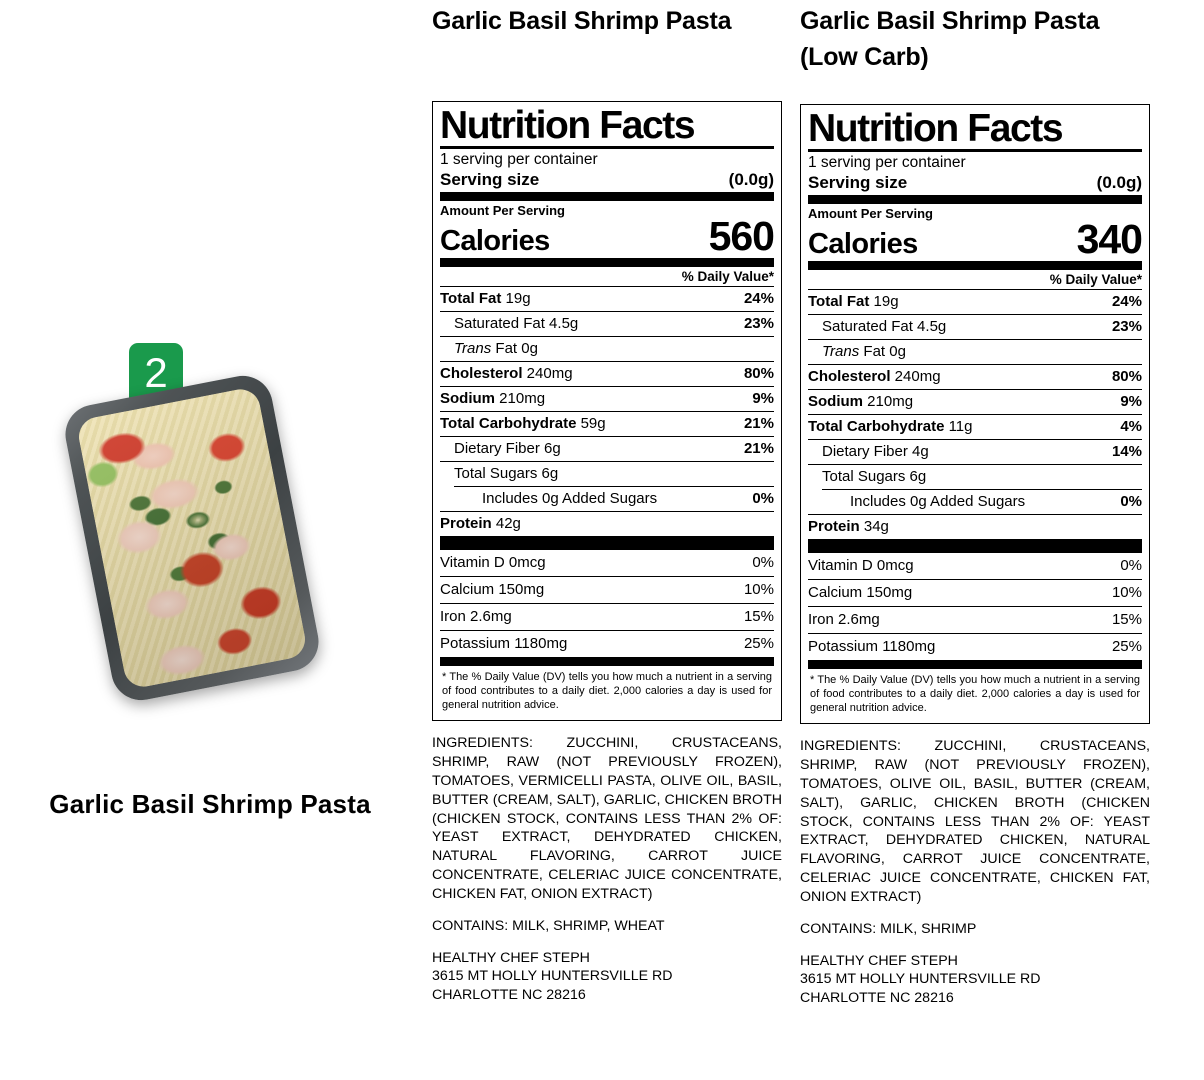  What do you see at coordinates (502, 211) in the screenshot?
I see `amount-per-serving-label: Amount Per Serving` at bounding box center [502, 211].